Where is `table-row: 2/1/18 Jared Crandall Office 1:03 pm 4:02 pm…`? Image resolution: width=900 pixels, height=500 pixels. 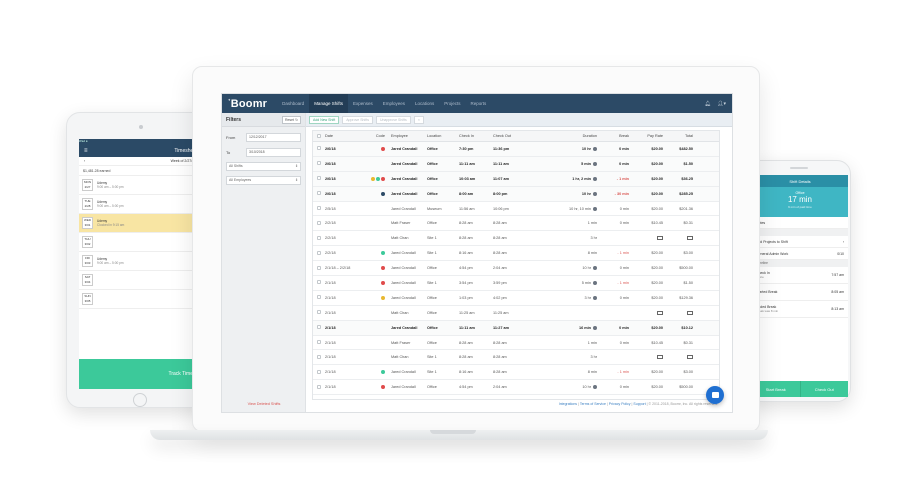 table-row: 2/1/18 Jared Crandall Office 1:03 pm 4:02 pm… is located at coordinates (516, 298).